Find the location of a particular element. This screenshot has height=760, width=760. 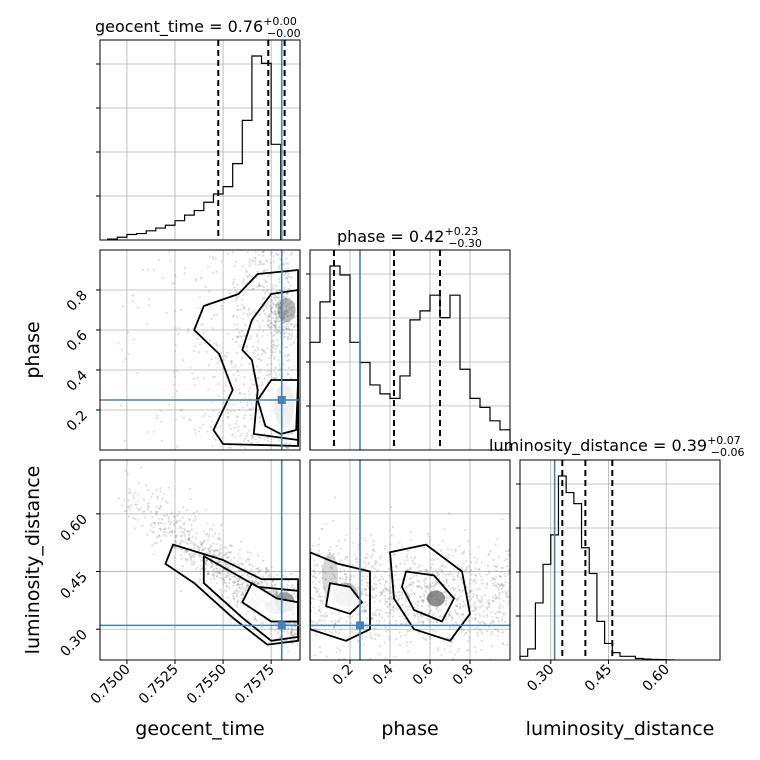

ytick-label-phase-2: 0.6 is located at coordinates (77, 340).